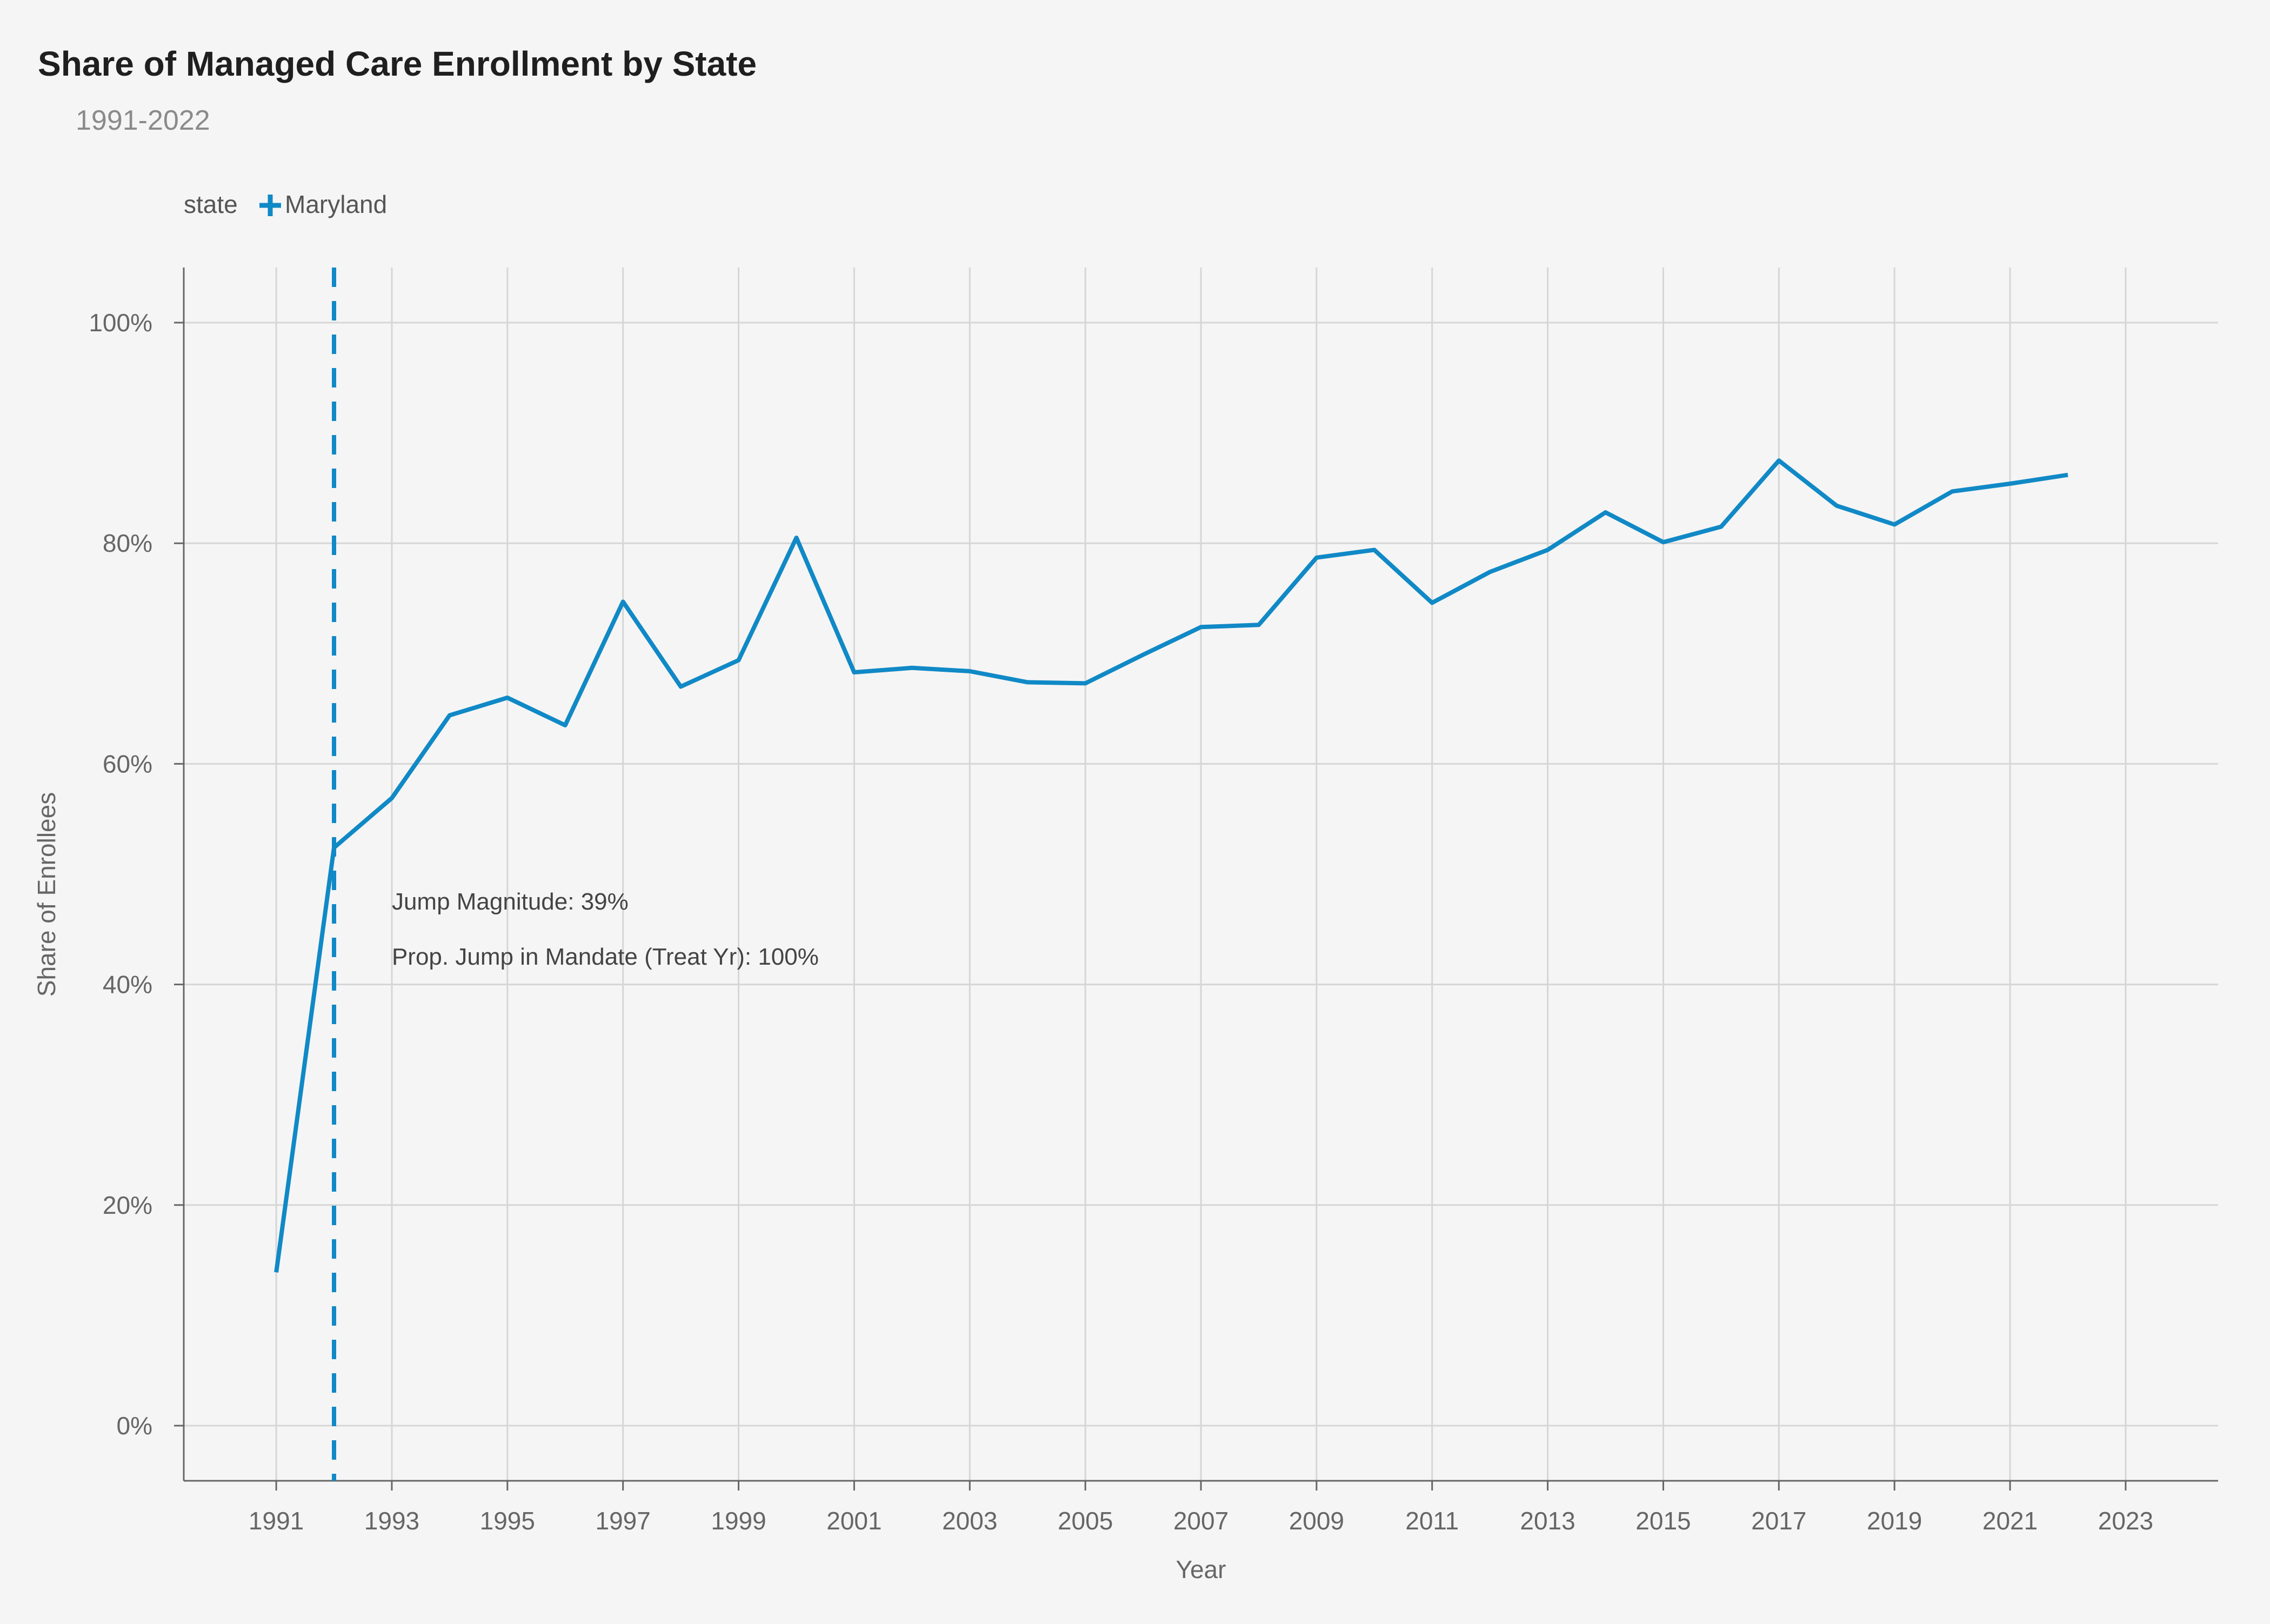 Image resolution: width=2270 pixels, height=1624 pixels. What do you see at coordinates (1663, 1521) in the screenshot?
I see `x-tick-label: 2015` at bounding box center [1663, 1521].